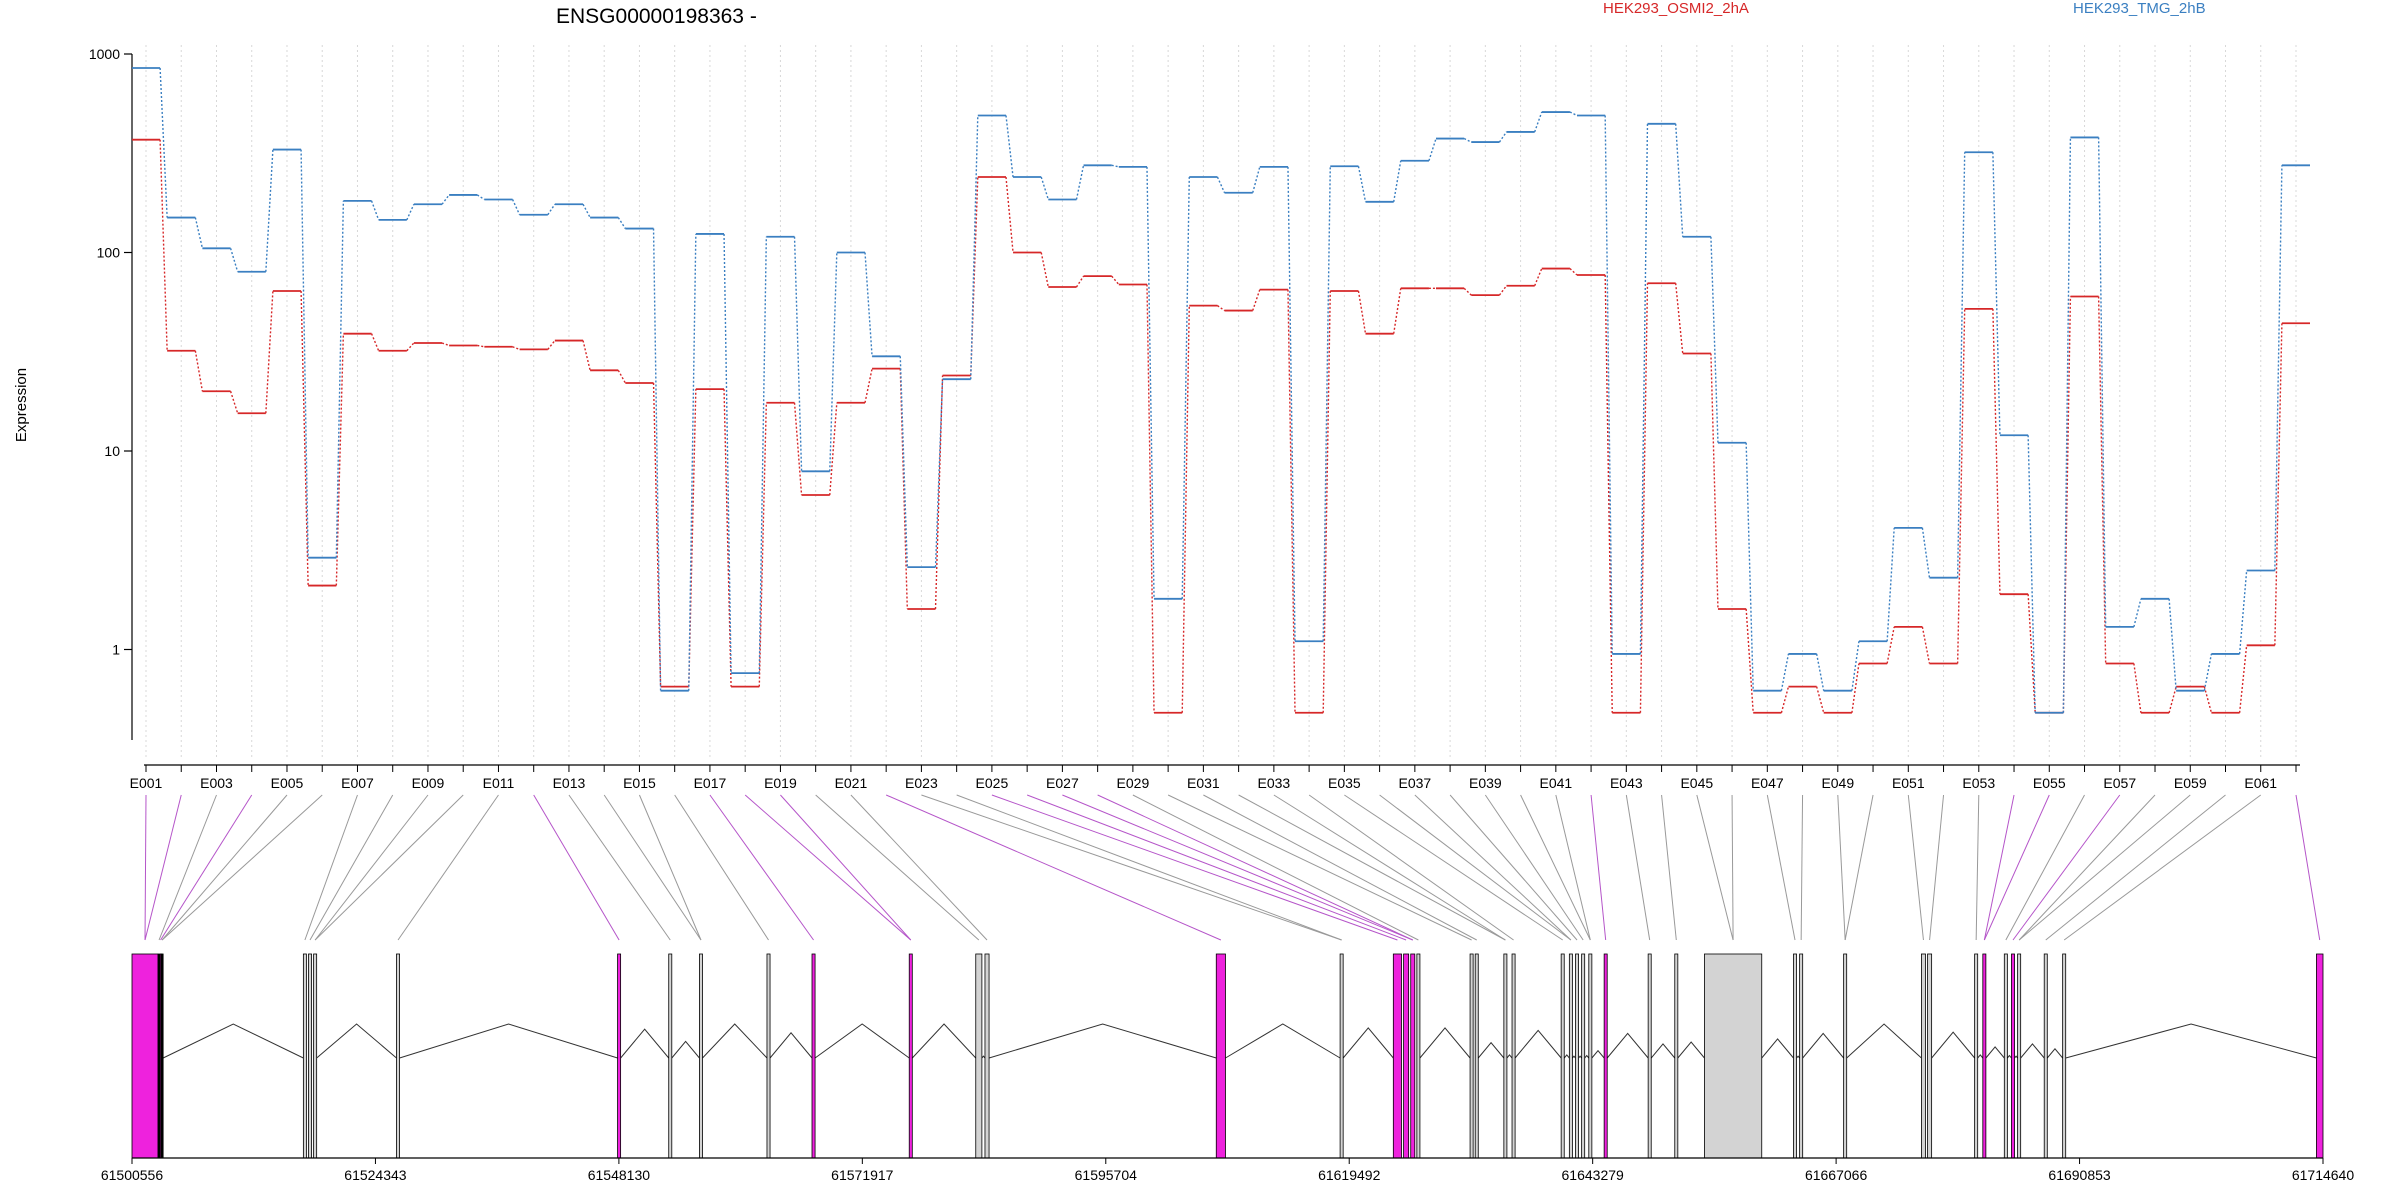 This screenshot has width=2400, height=1200. What do you see at coordinates (116, 649) in the screenshot?
I see `y-tick-label: 1` at bounding box center [116, 649].